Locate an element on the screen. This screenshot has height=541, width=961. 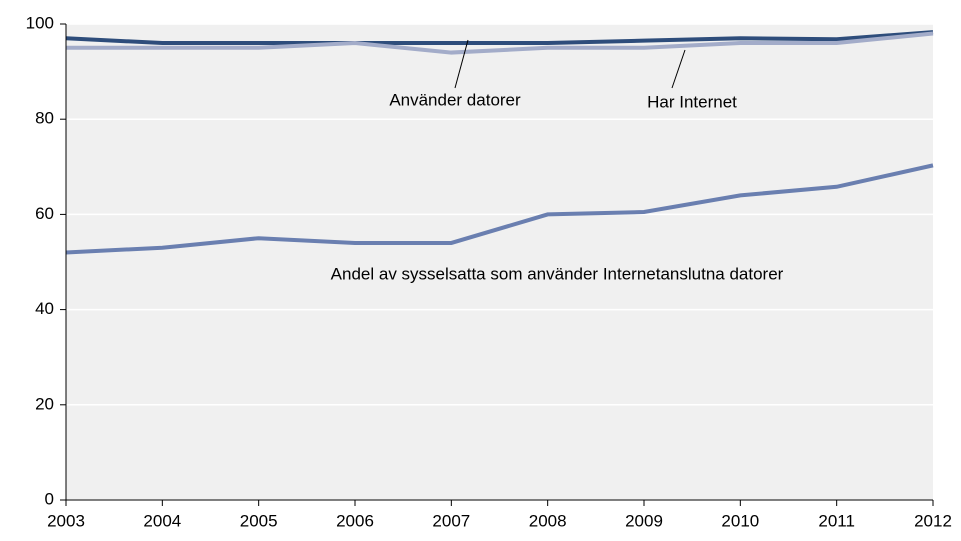
series-label: Har Internet is located at coordinates (692, 101).